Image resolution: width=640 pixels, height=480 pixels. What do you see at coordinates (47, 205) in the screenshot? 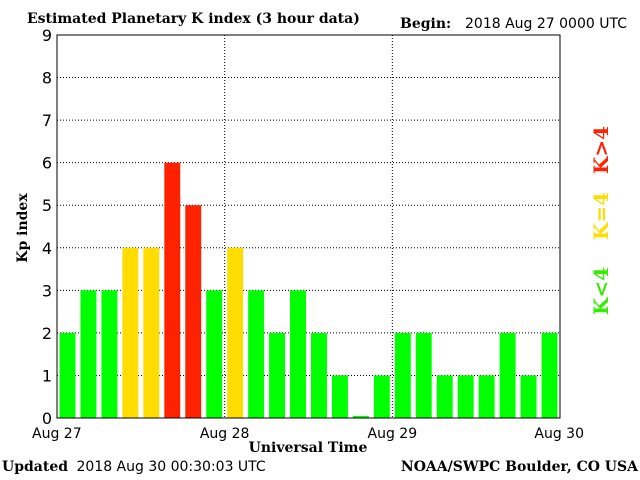
I see `y-tick-label: 5` at bounding box center [47, 205].